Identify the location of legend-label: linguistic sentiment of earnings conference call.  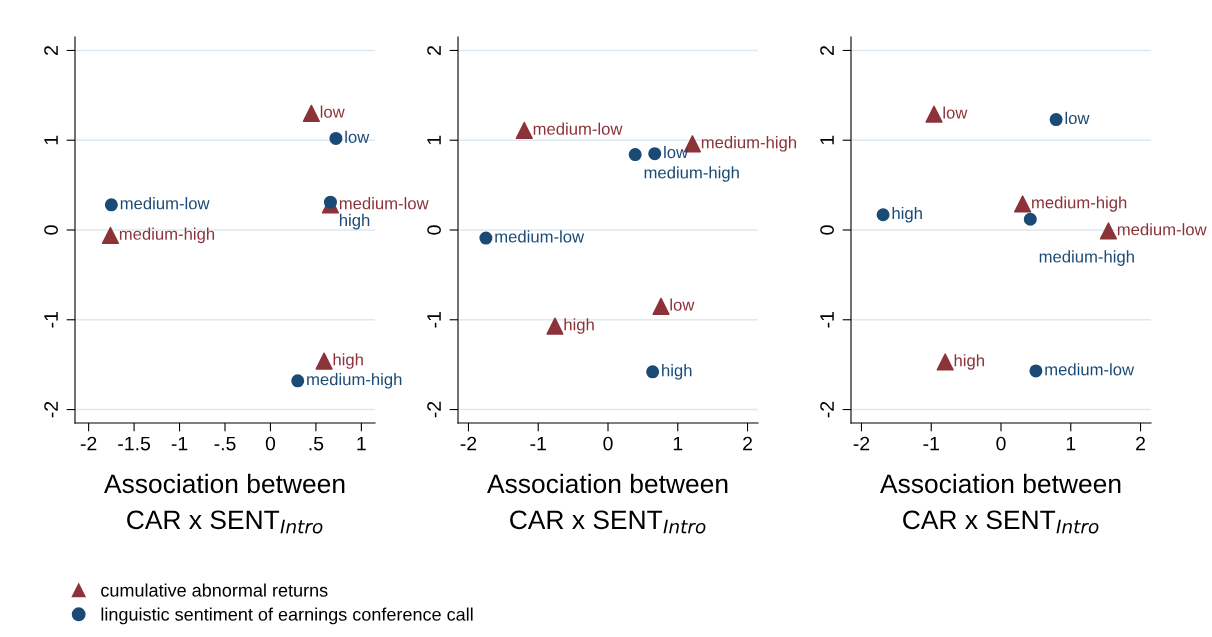
(287, 616).